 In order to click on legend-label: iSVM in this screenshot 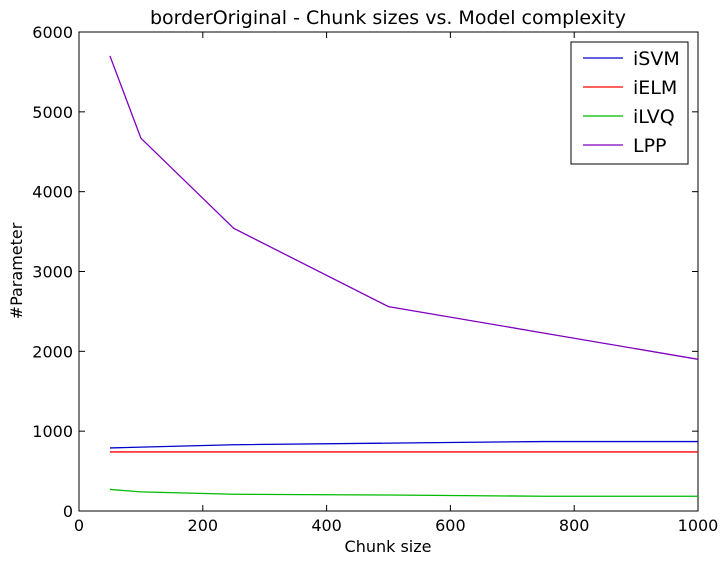, I will do `click(656, 59)`.